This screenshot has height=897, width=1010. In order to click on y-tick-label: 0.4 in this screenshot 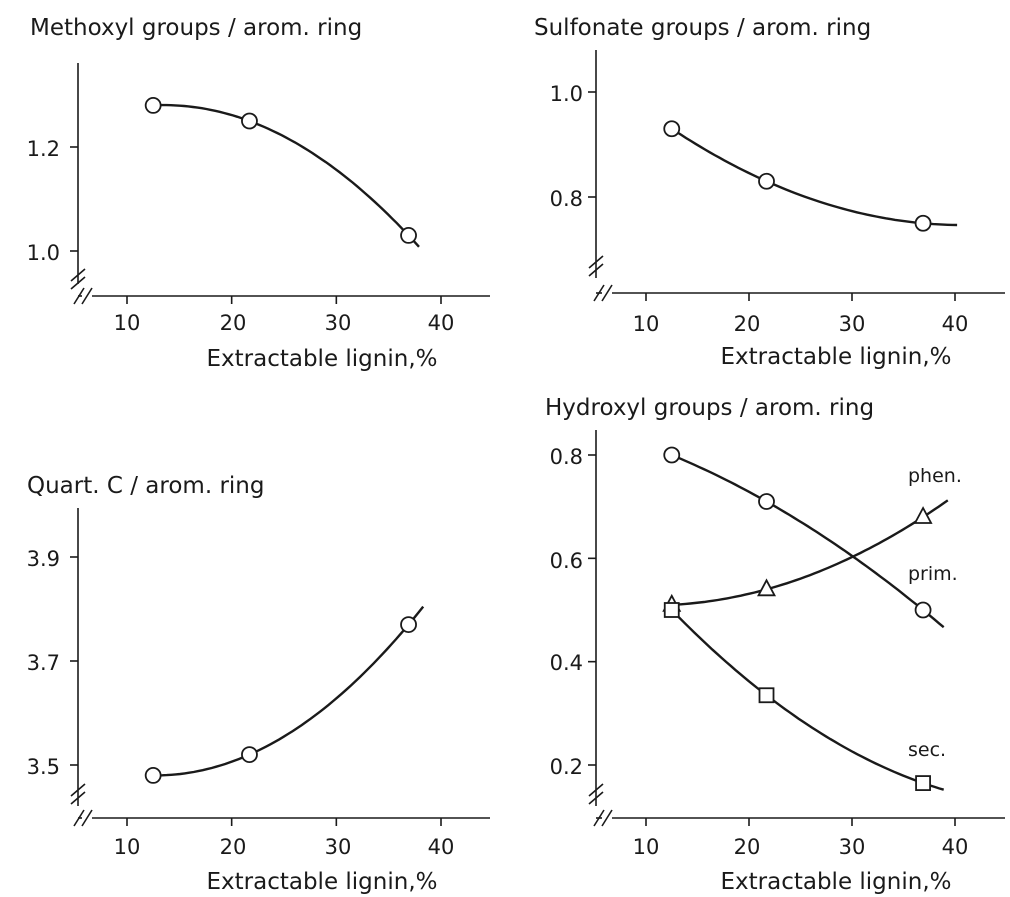, I will do `click(566, 663)`.